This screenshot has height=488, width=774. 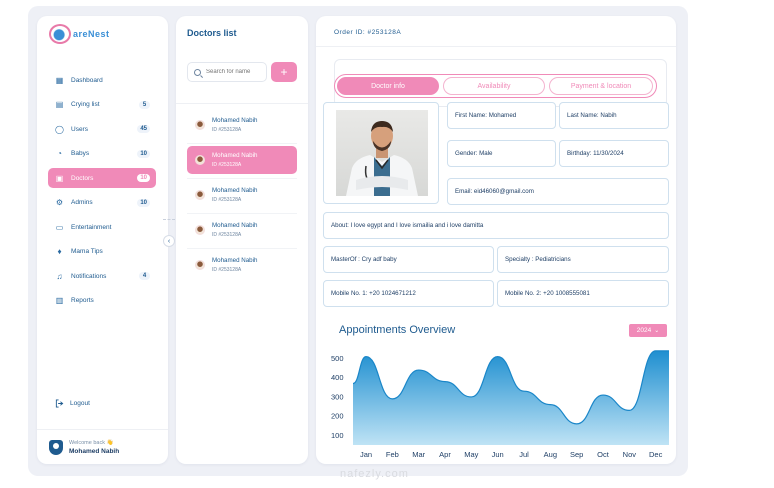 What do you see at coordinates (91, 227) in the screenshot?
I see `sidebar-item-label: Entertainment` at bounding box center [91, 227].